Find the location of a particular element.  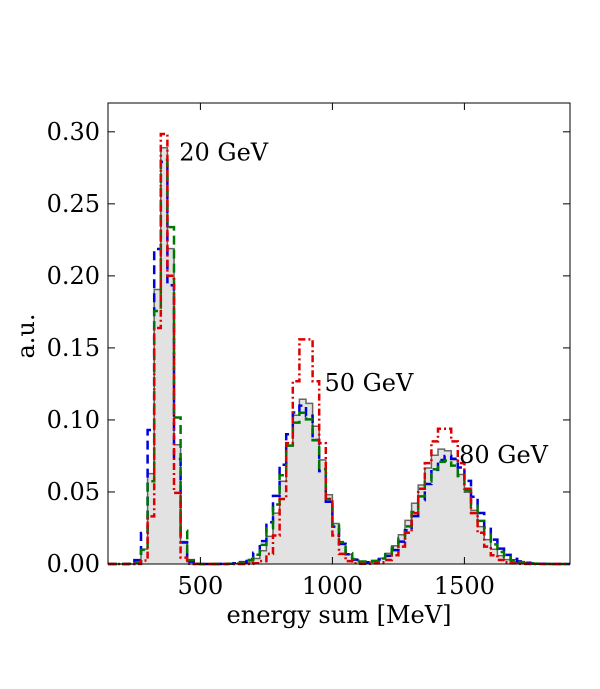

x-tick-label: 1000 is located at coordinates (332, 586).